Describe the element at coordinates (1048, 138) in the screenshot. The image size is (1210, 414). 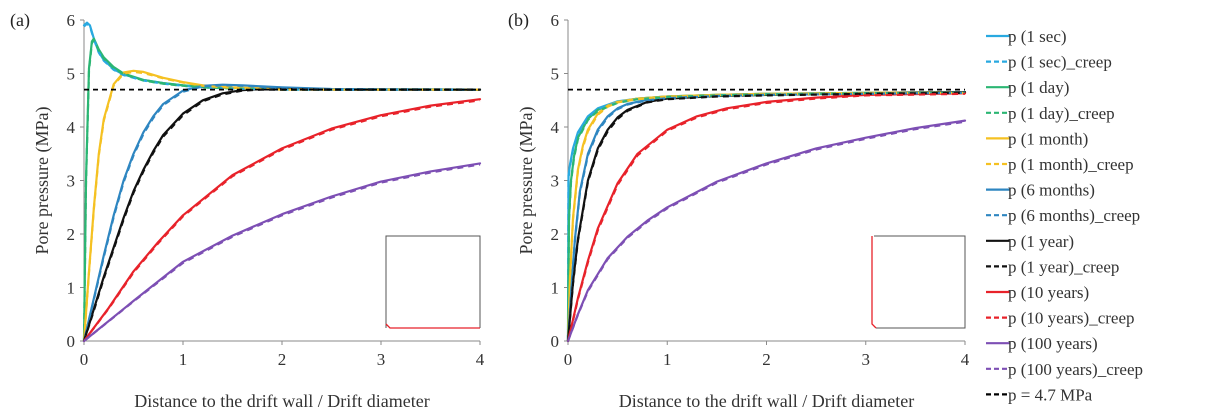
I see `legend-label: p (1 month)` at that location.